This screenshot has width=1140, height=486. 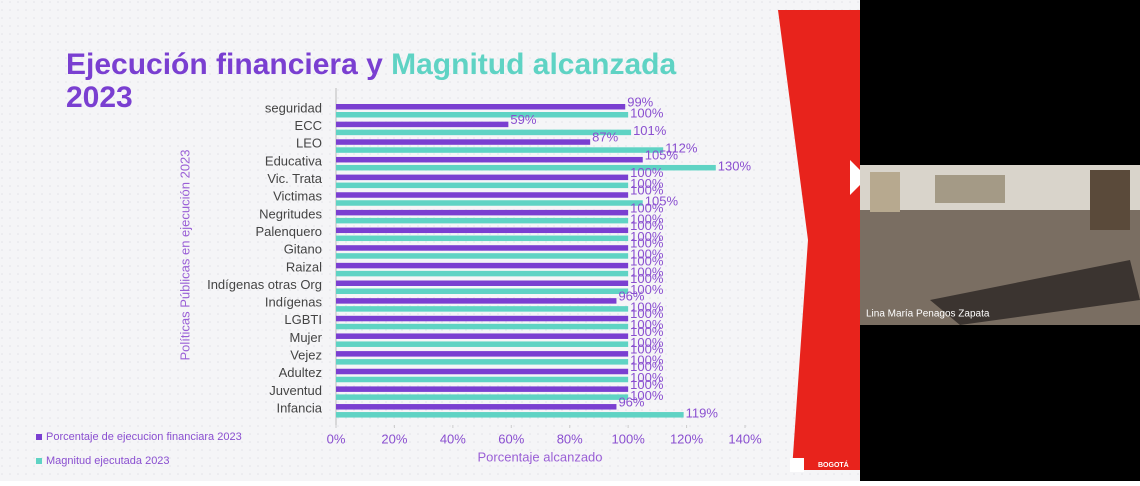 What do you see at coordinates (99, 97) in the screenshot?
I see `title-part: 2023` at bounding box center [99, 97].